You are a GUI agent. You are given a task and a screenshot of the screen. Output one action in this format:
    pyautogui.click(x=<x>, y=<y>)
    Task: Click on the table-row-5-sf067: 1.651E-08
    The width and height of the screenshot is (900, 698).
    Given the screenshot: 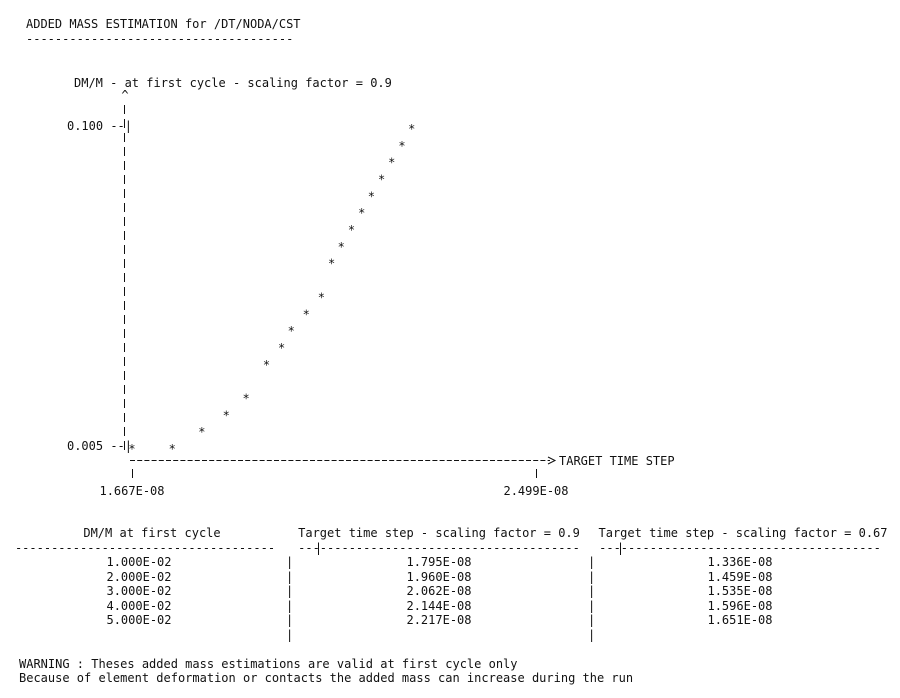 What is the action you would take?
    pyautogui.click(x=740, y=620)
    